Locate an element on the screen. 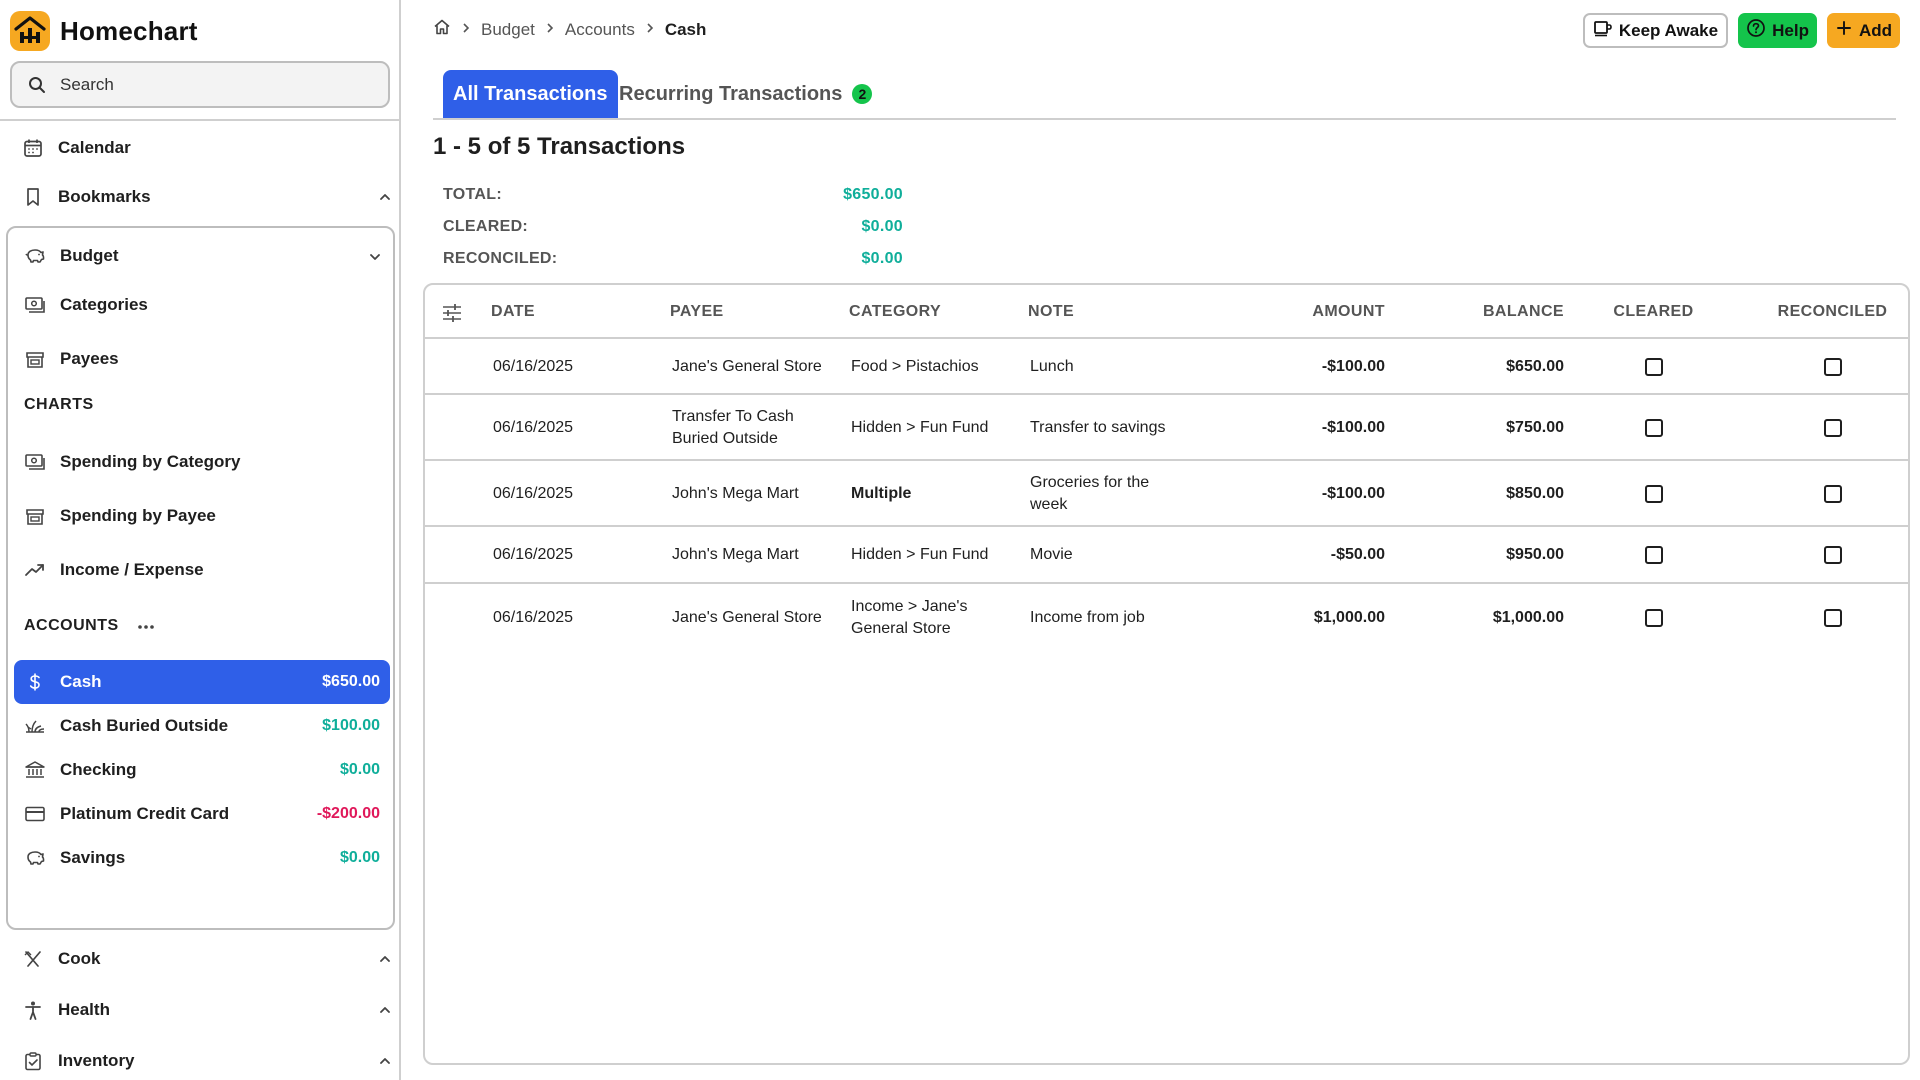 The image size is (1920, 1080). brand: Homechart is located at coordinates (104, 31).